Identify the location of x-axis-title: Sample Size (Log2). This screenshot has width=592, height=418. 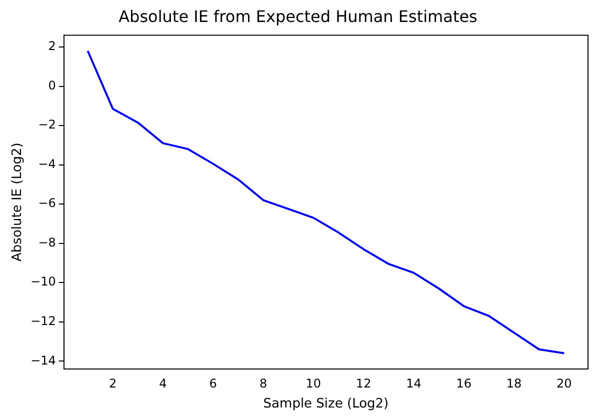
(326, 404).